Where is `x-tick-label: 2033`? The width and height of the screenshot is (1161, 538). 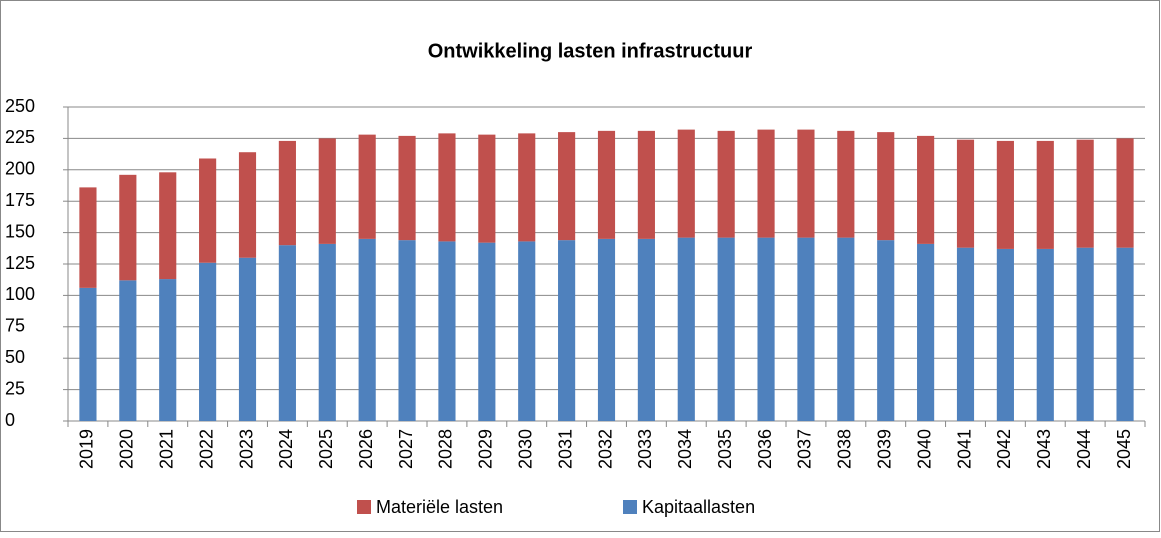
x-tick-label: 2033 is located at coordinates (645, 449).